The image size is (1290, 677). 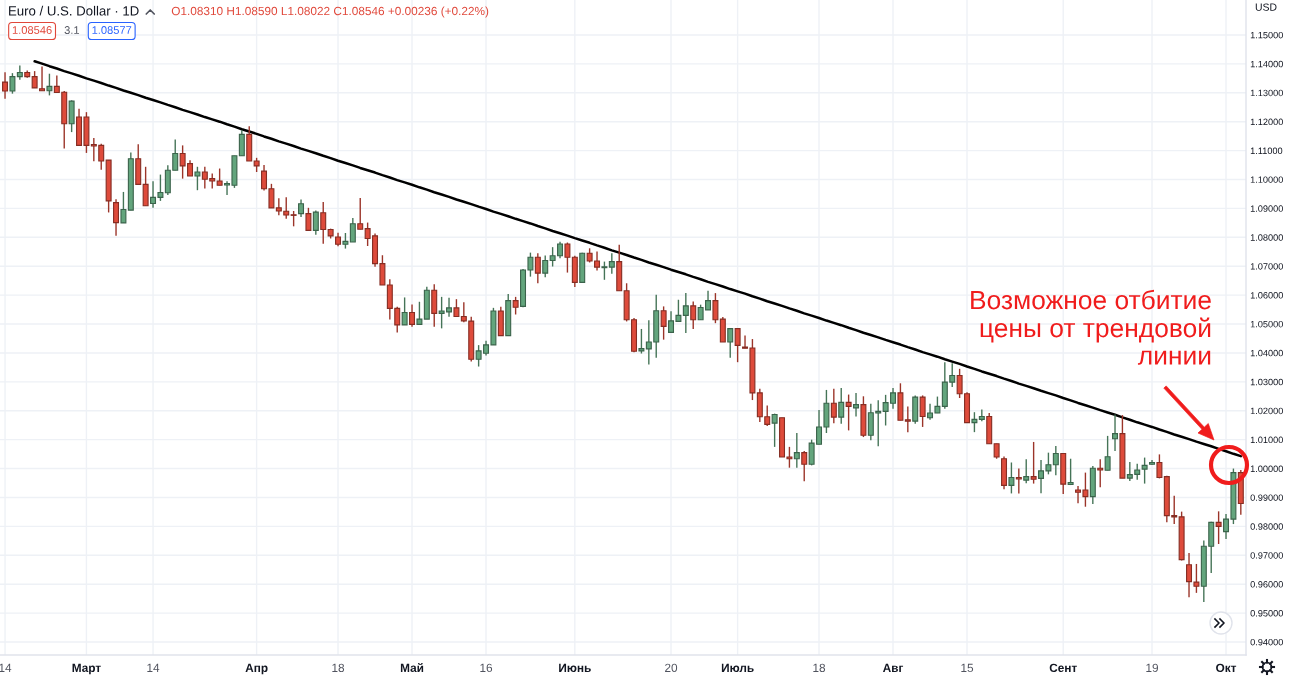 I want to click on y-tick-label: 1.14000, so click(x=1266, y=64).